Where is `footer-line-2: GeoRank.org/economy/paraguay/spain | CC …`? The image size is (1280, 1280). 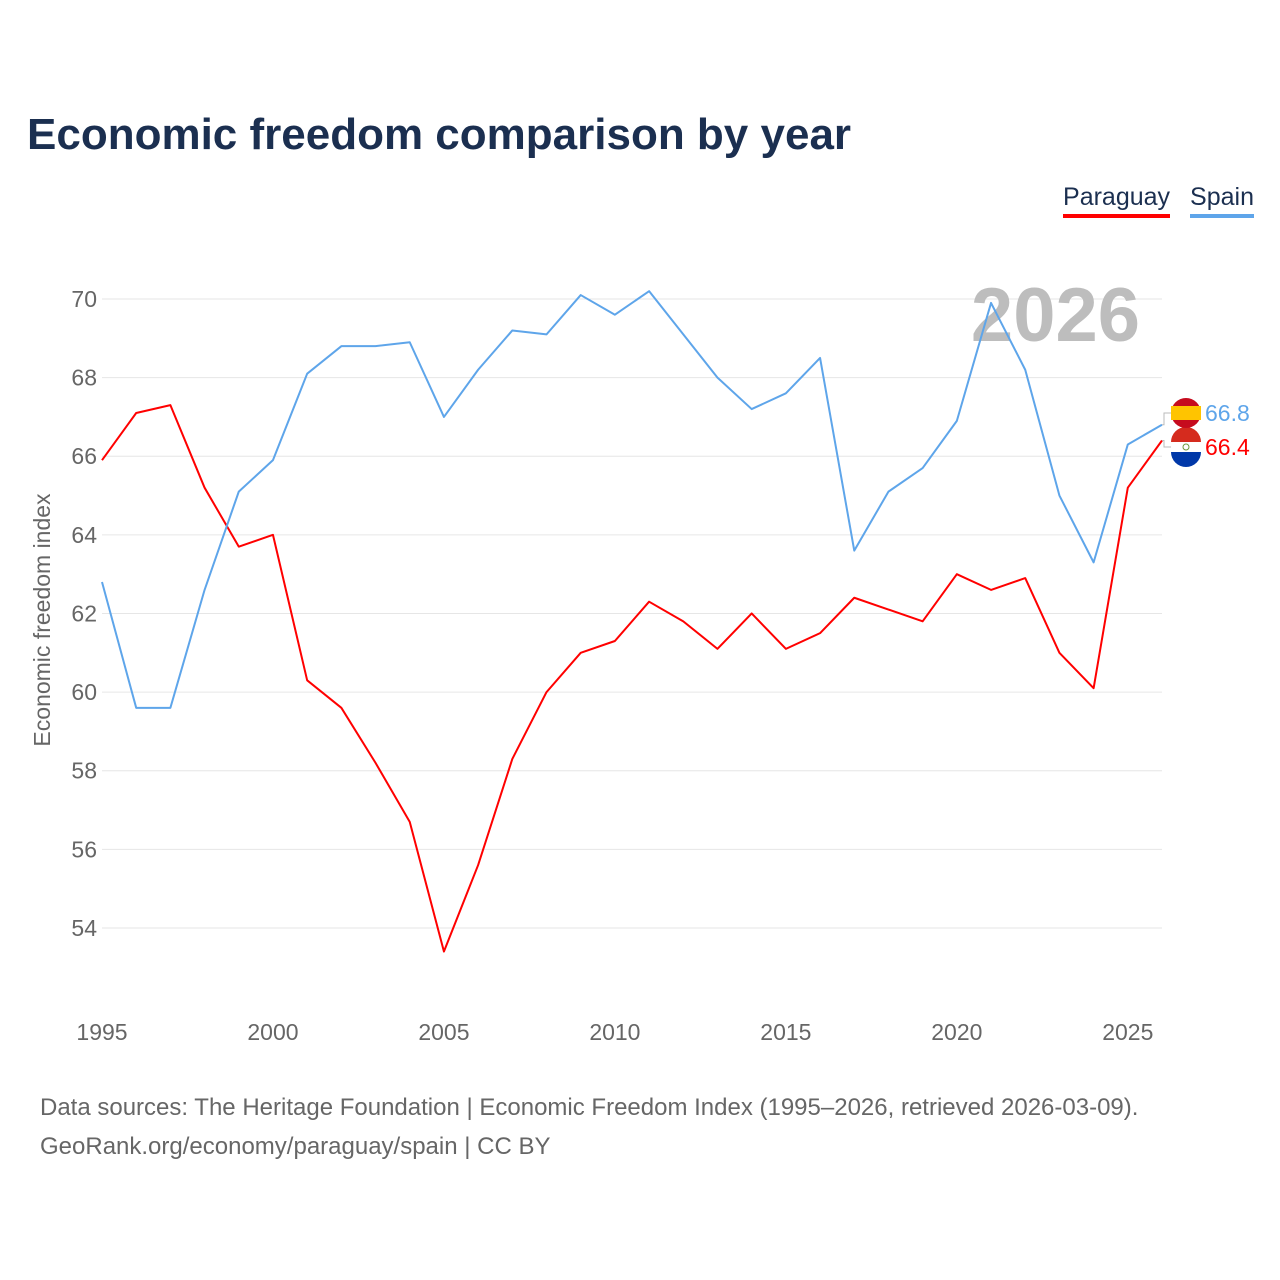 footer-line-2: GeoRank.org/economy/paraguay/spain | CC … is located at coordinates (295, 1146).